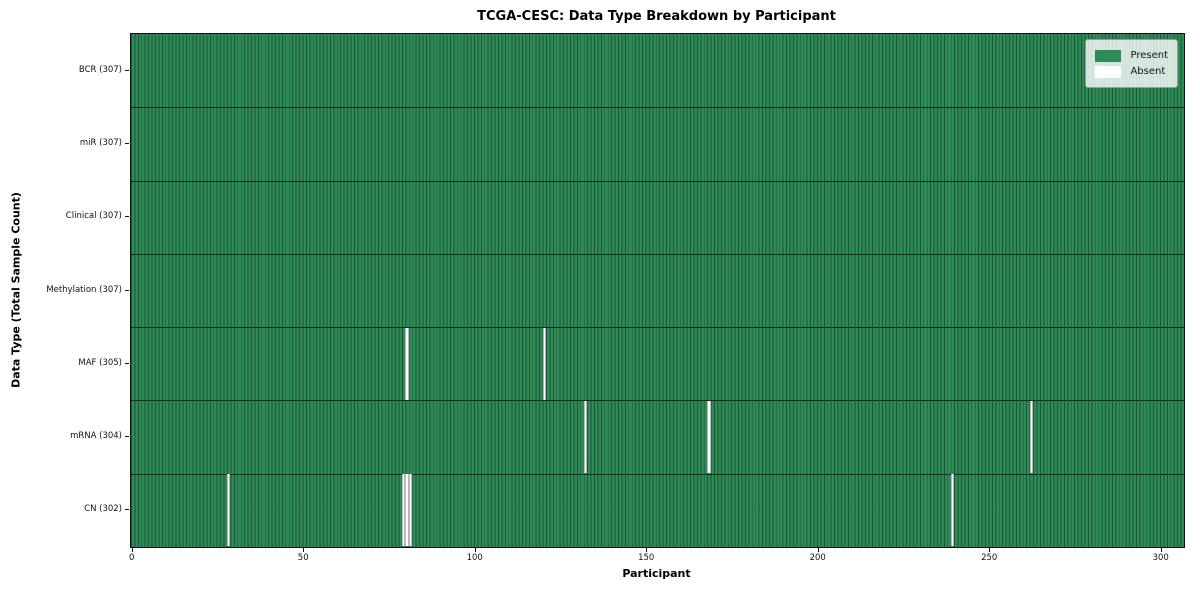  What do you see at coordinates (96, 436) in the screenshot?
I see `y-tick-label-mRNA: mRNA (304)` at bounding box center [96, 436].